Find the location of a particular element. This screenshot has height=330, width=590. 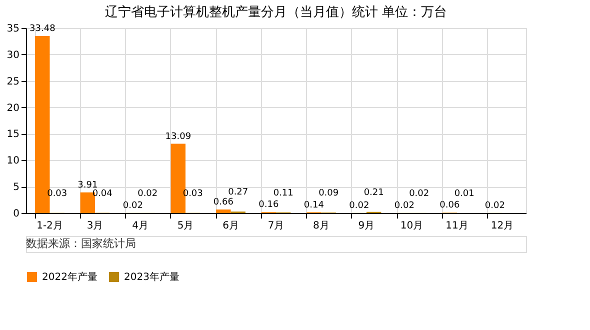

y-tick-label: 35 is located at coordinates (13, 29).